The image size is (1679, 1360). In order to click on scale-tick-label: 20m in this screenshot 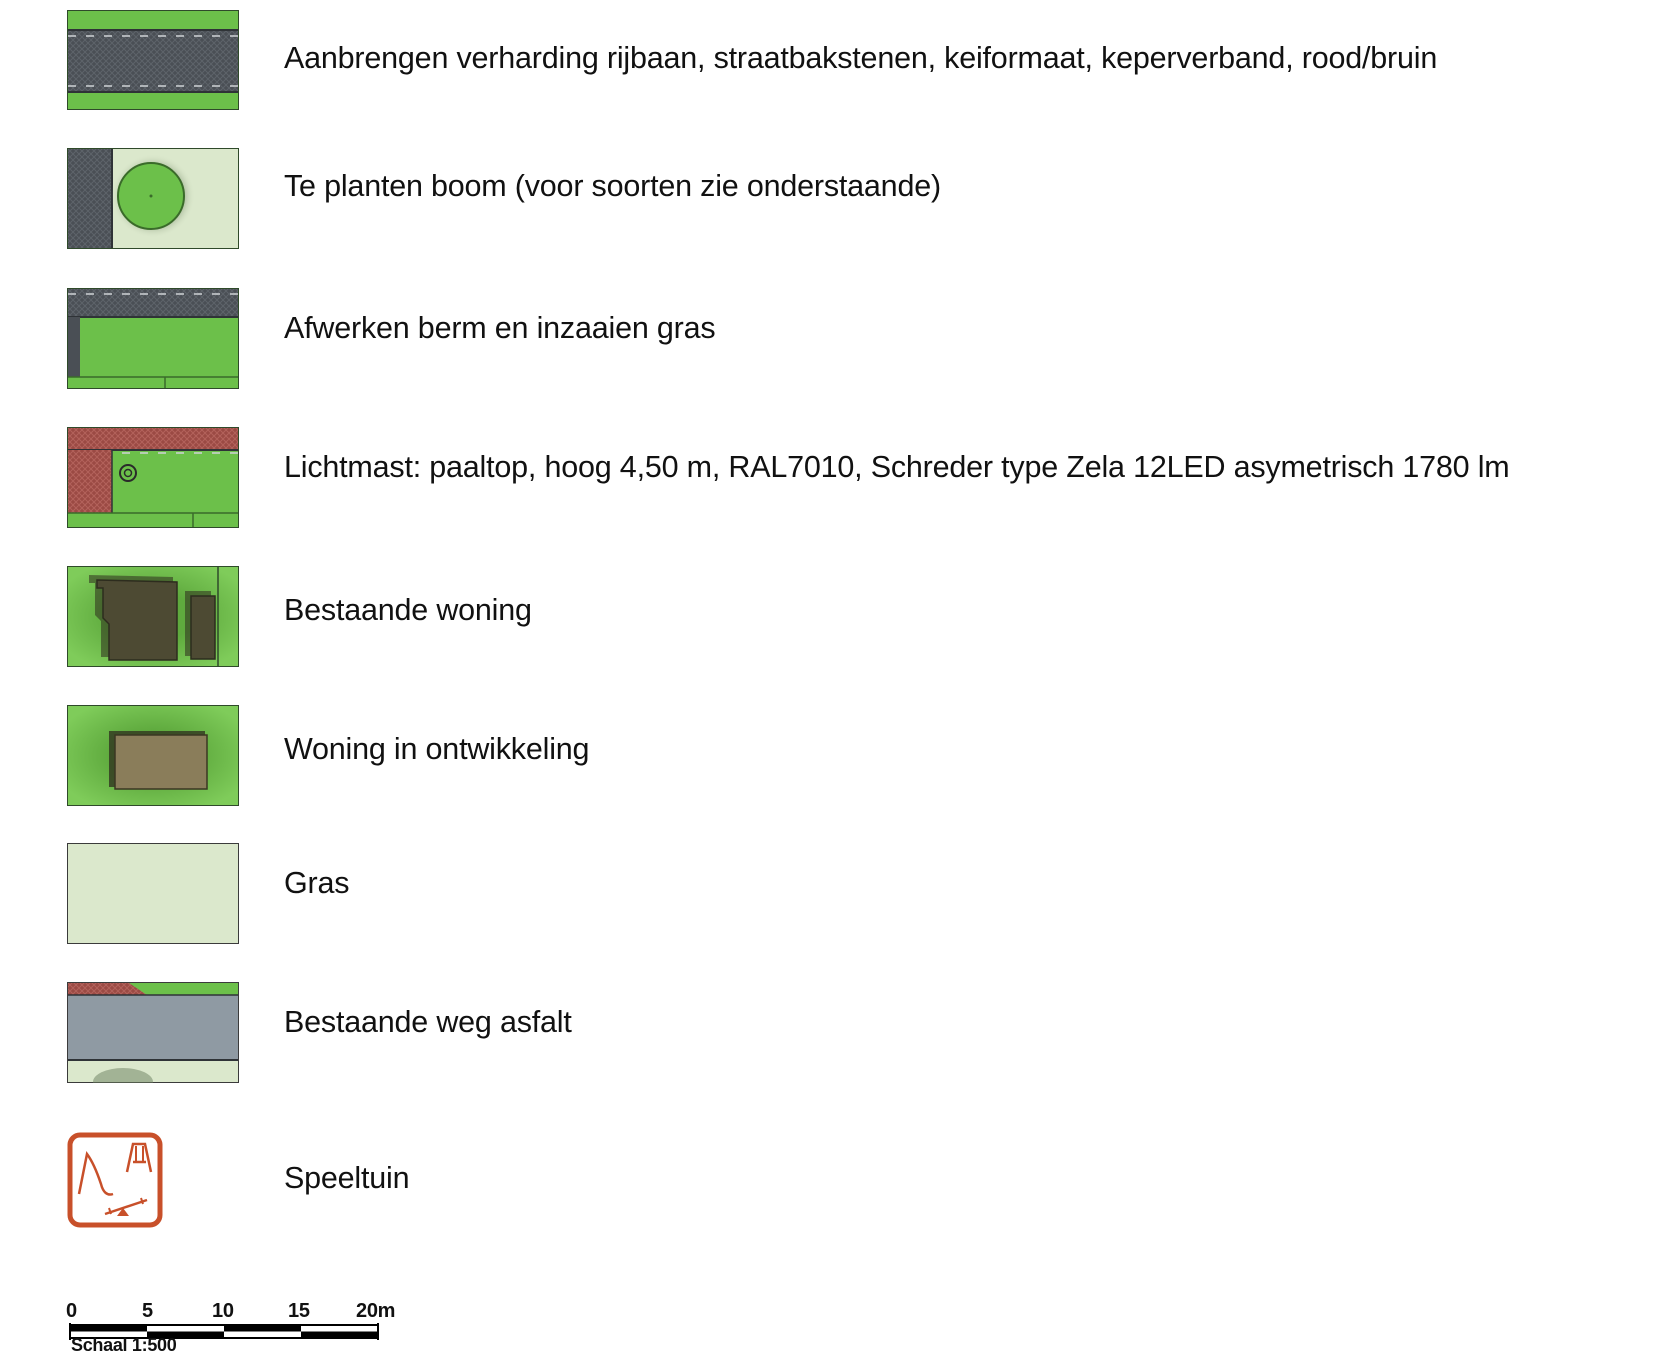, I will do `click(376, 1311)`.